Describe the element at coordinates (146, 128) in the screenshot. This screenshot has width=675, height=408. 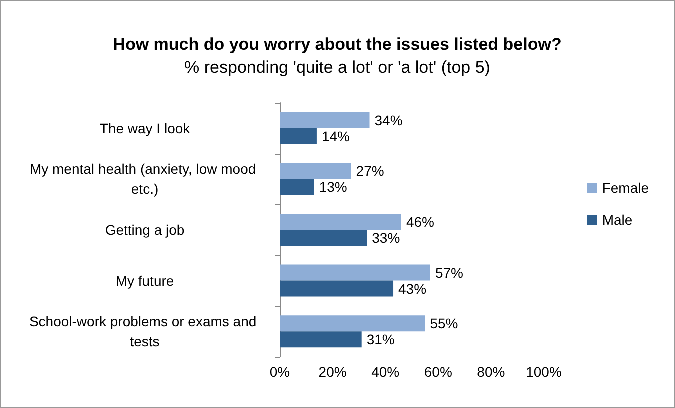
I see `y-tick-label: The way I look` at that location.